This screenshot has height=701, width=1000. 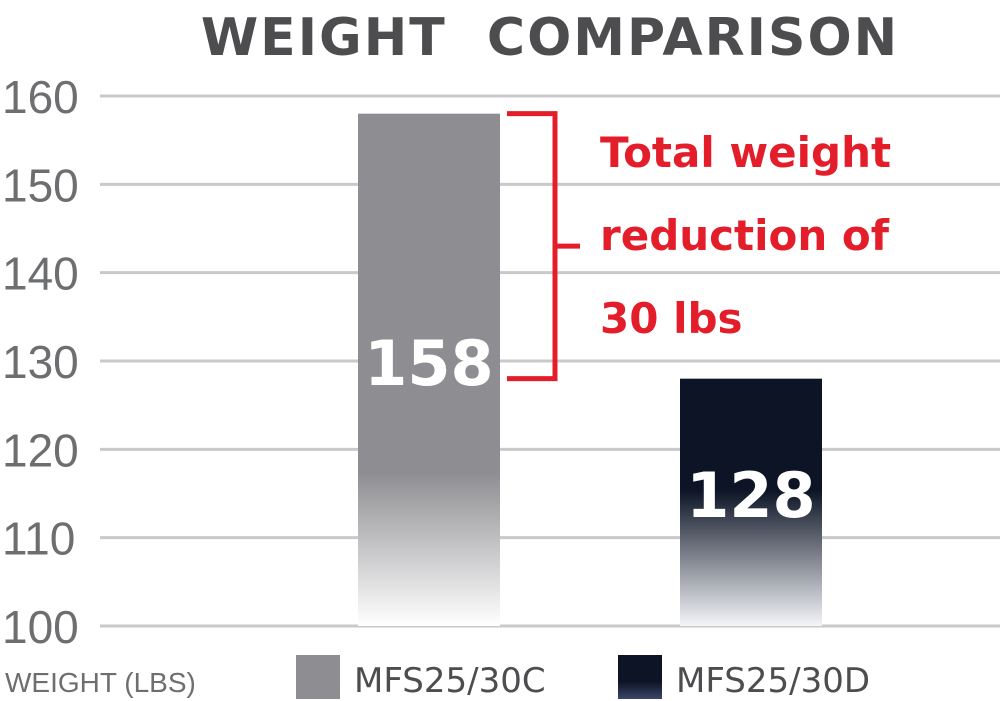 What do you see at coordinates (450, 681) in the screenshot?
I see `legend-label-mfs25-30c: MFS25/30C` at bounding box center [450, 681].